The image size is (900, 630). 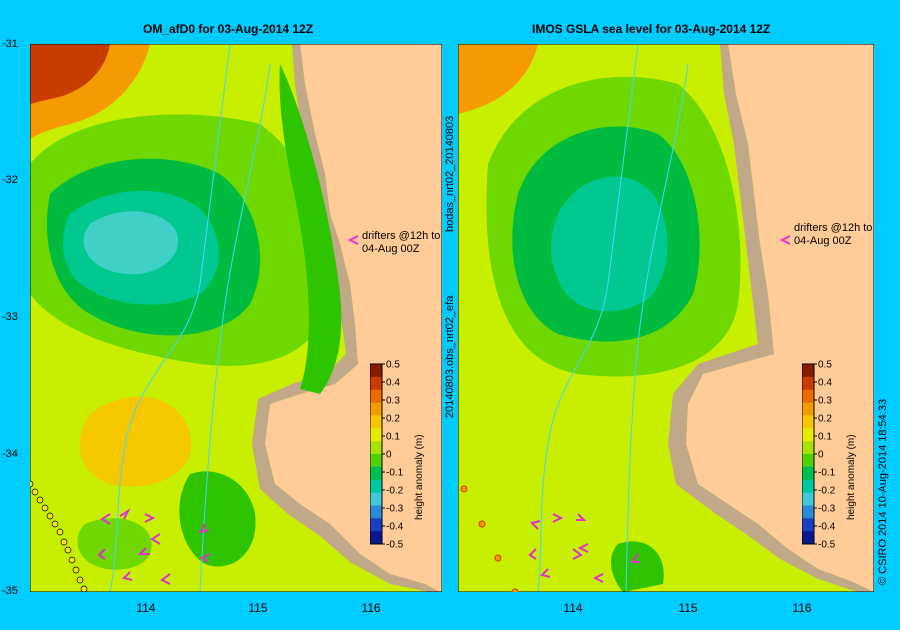 What do you see at coordinates (393, 437) in the screenshot?
I see `left-colorbar-tick-label: 0.1` at bounding box center [393, 437].